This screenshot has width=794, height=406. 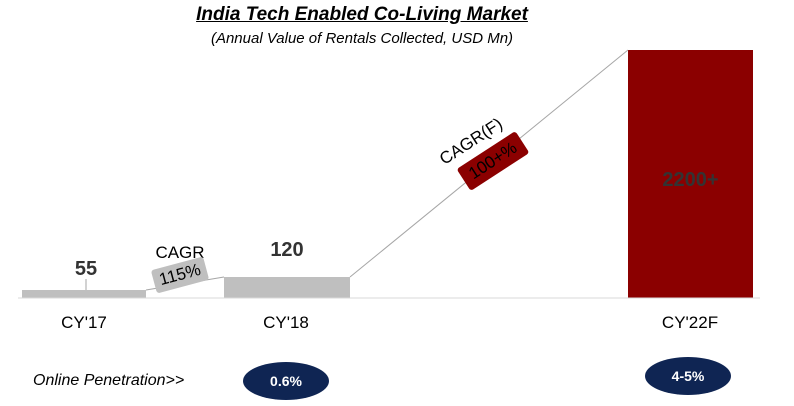 What do you see at coordinates (286, 322) in the screenshot?
I see `category-label-1: CY'18` at bounding box center [286, 322].